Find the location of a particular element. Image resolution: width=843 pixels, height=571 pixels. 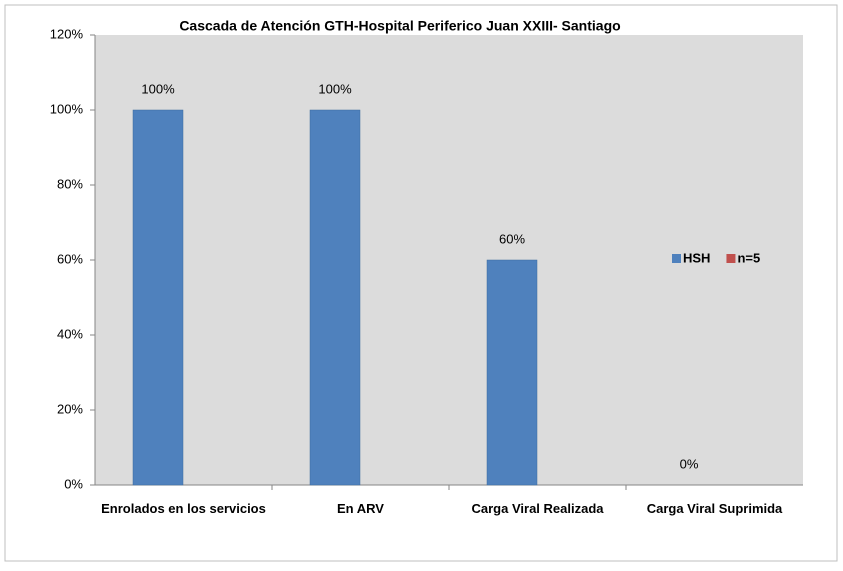

x-tick-label: Carga Viral Suprimida is located at coordinates (714, 508).